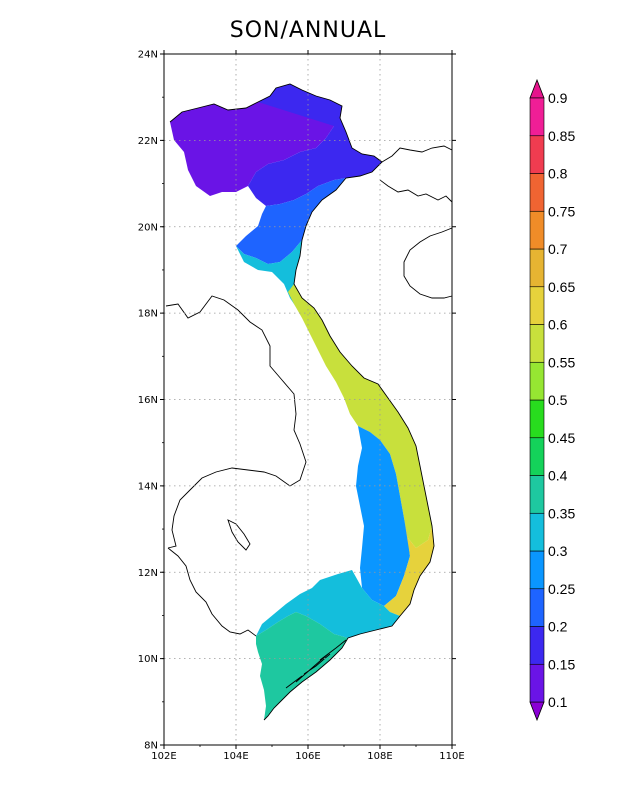  I want to click on lon-tick-label: 106E, so click(307, 756).